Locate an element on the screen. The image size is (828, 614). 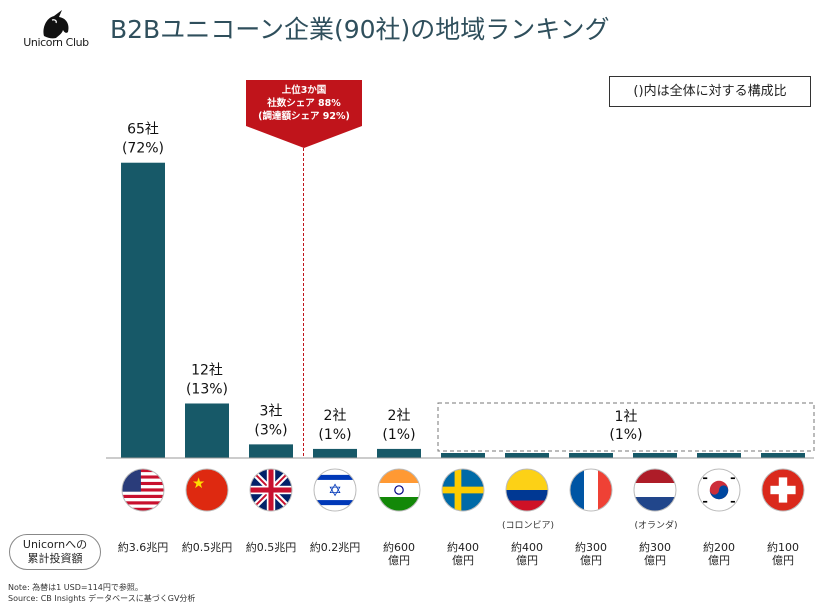
bar-india is located at coordinates (399, 453).